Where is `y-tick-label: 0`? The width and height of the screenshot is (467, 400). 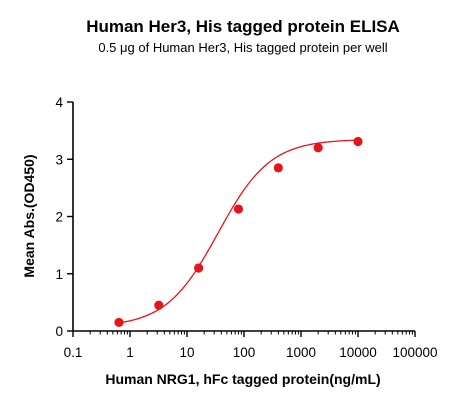 y-tick-label: 0 is located at coordinates (59, 331).